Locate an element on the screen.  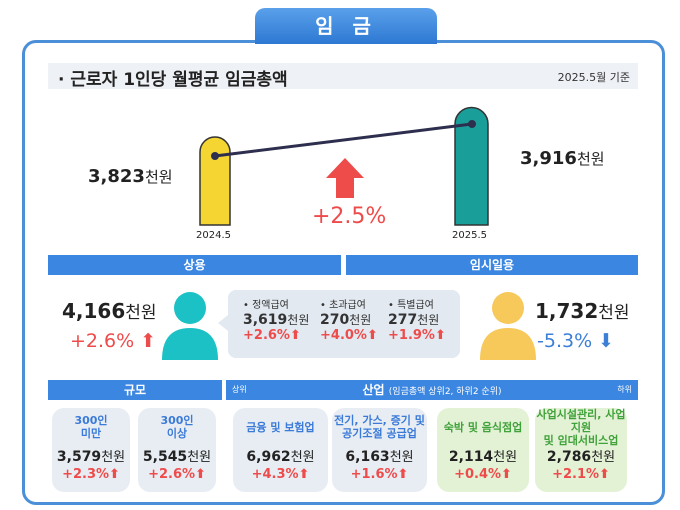
prev-value: 3,823천원 is located at coordinates (130, 176).